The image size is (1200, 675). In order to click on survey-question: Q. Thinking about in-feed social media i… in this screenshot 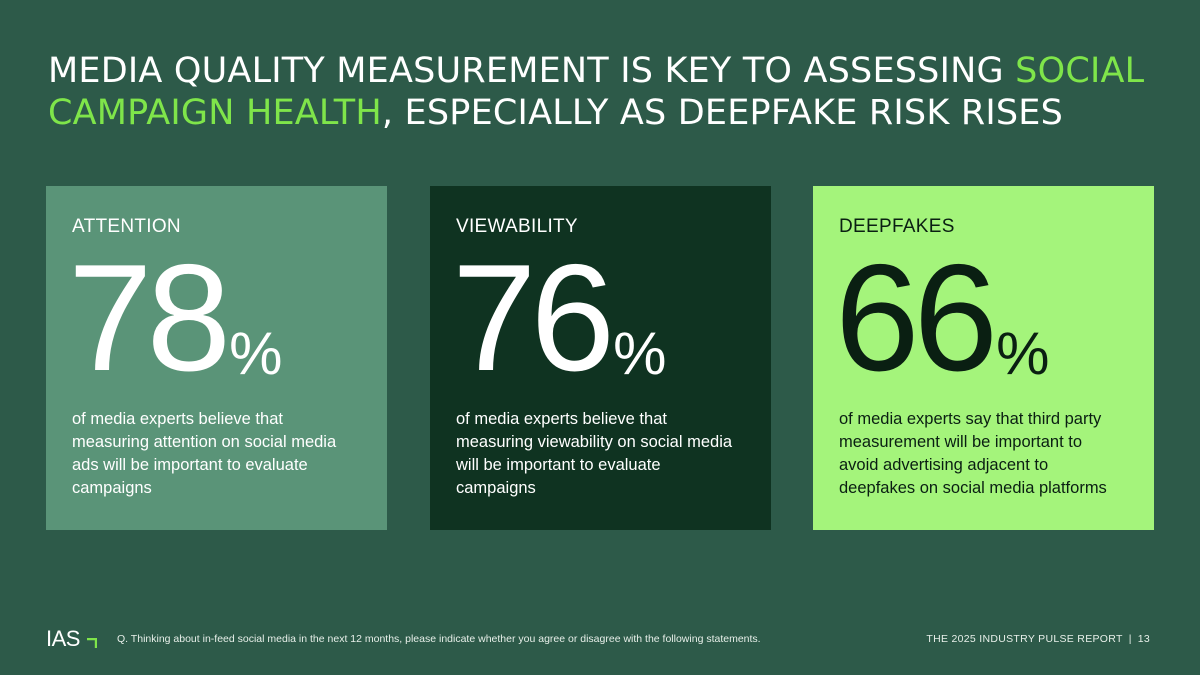, I will do `click(439, 639)`.